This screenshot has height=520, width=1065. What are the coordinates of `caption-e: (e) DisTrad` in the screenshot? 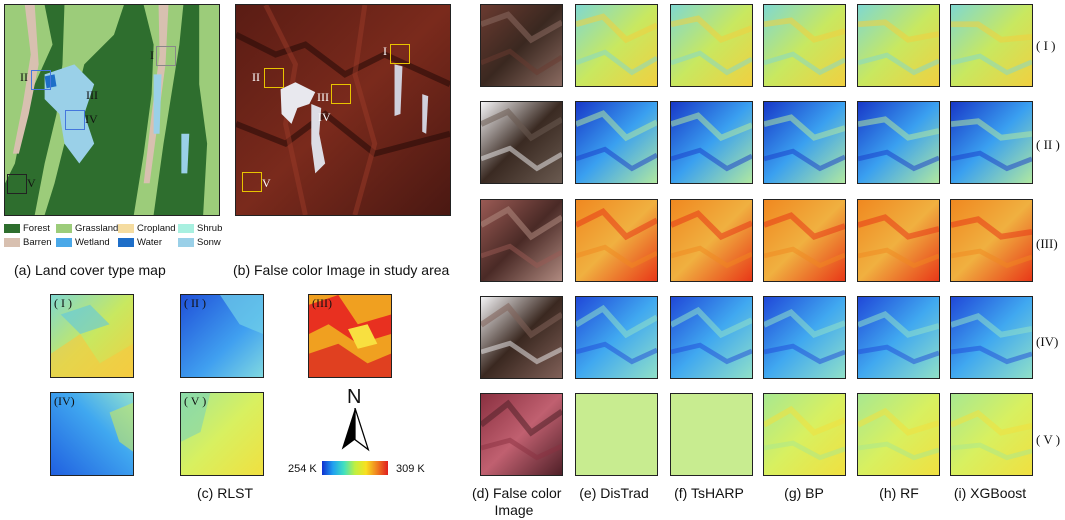 It's located at (614, 493).